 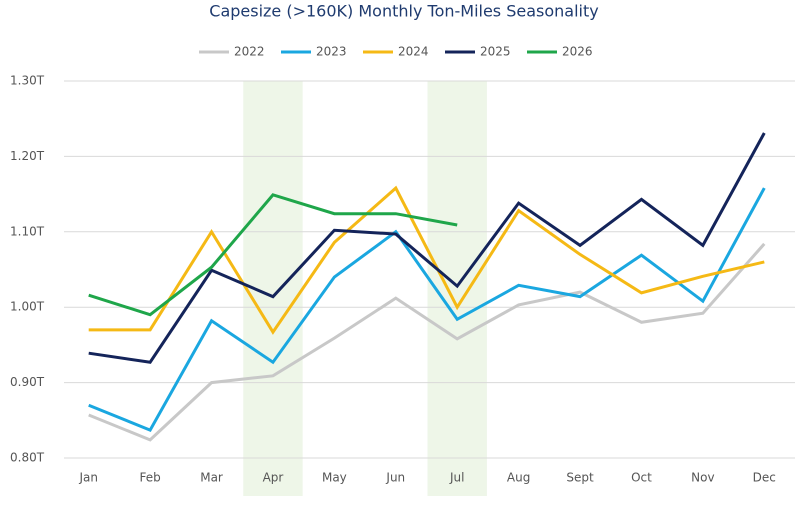 I want to click on y-tick-label: 0.90T, so click(x=27, y=382).